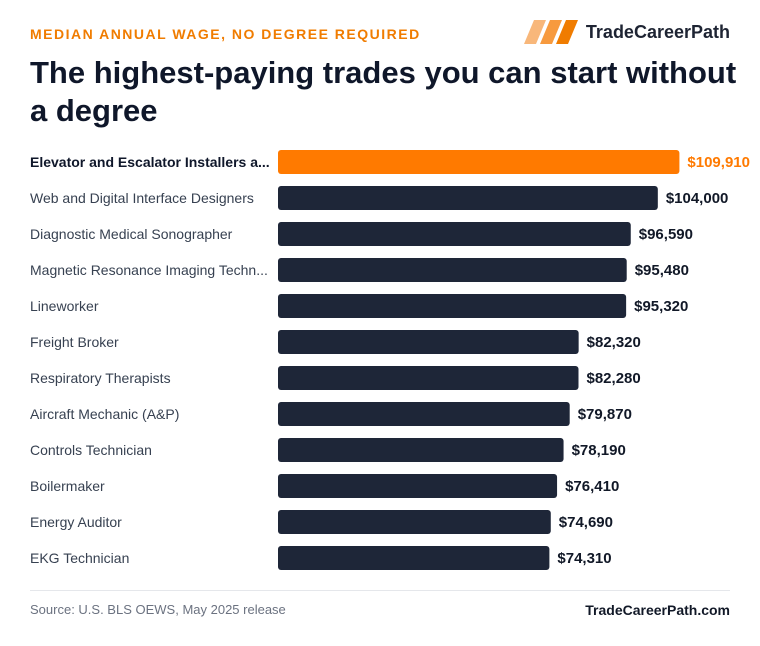  Describe the element at coordinates (614, 378) in the screenshot. I see `value-label: $82,280` at that location.